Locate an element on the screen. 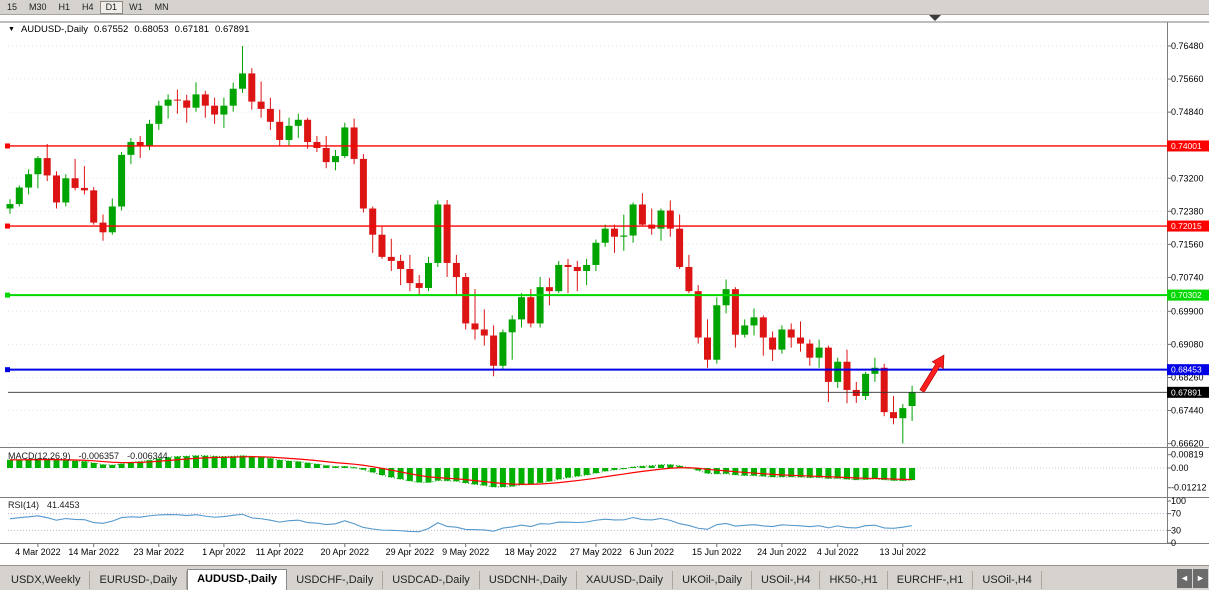 The height and width of the screenshot is (590, 1209). rsi-line is located at coordinates (461, 523).